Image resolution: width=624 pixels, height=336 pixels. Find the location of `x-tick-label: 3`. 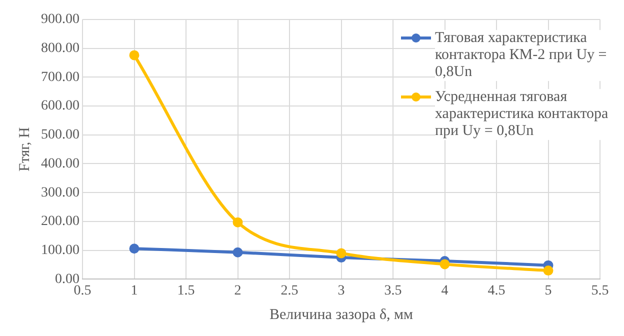

x-tick-label: 3 is located at coordinates (341, 290).